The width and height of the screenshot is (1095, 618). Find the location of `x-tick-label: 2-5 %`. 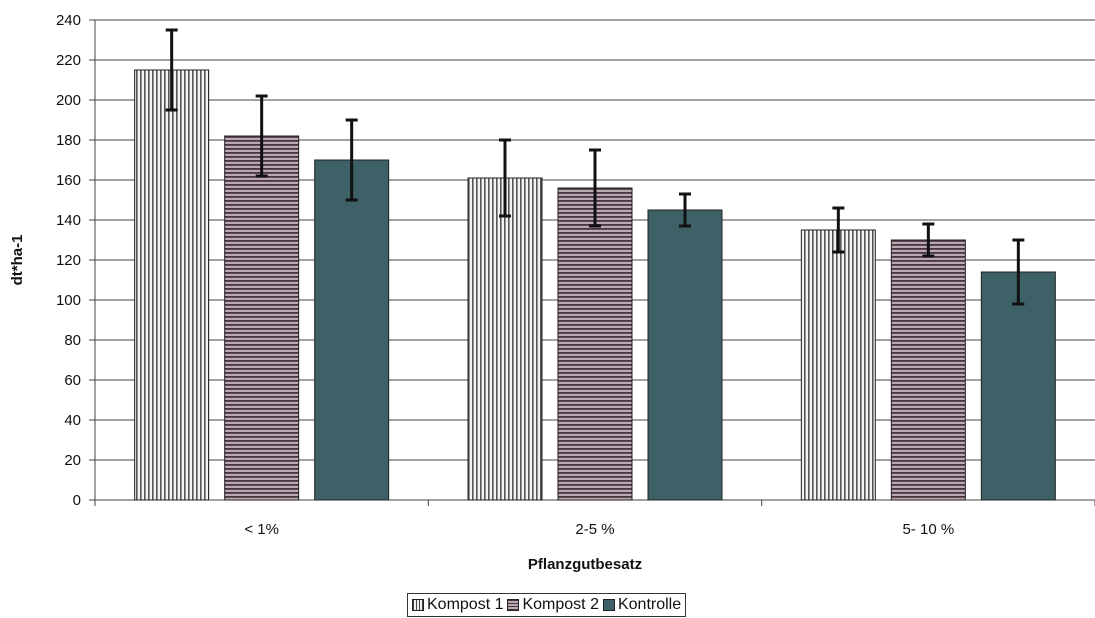

x-tick-label: 2-5 % is located at coordinates (594, 529).